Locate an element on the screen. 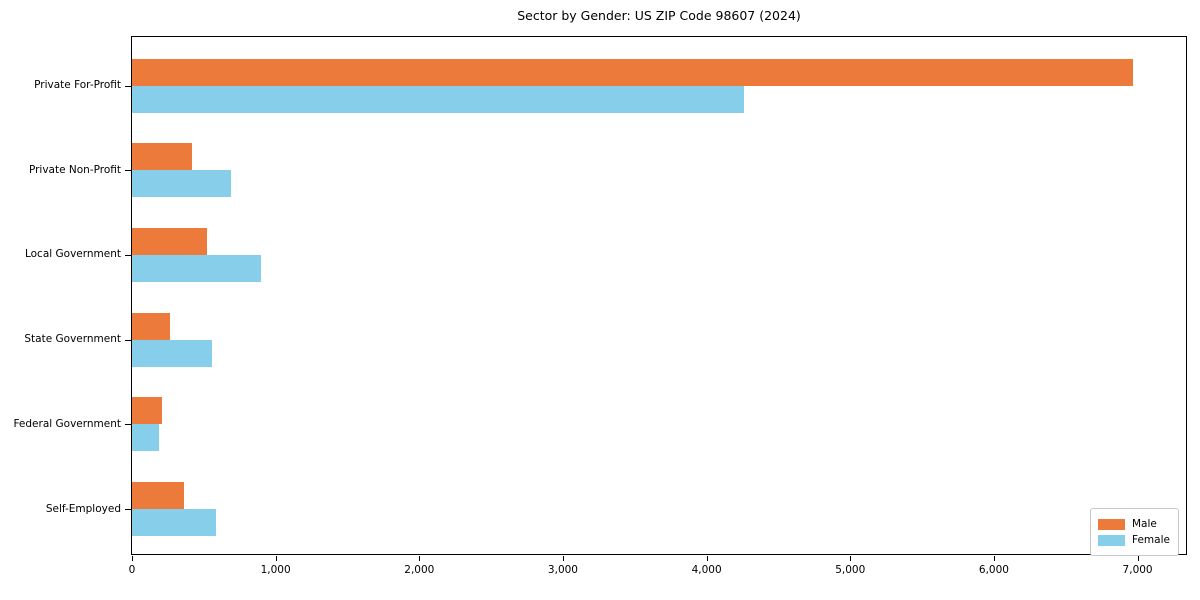 This screenshot has height=600, width=1200. bar-male-self-employed is located at coordinates (158, 495).